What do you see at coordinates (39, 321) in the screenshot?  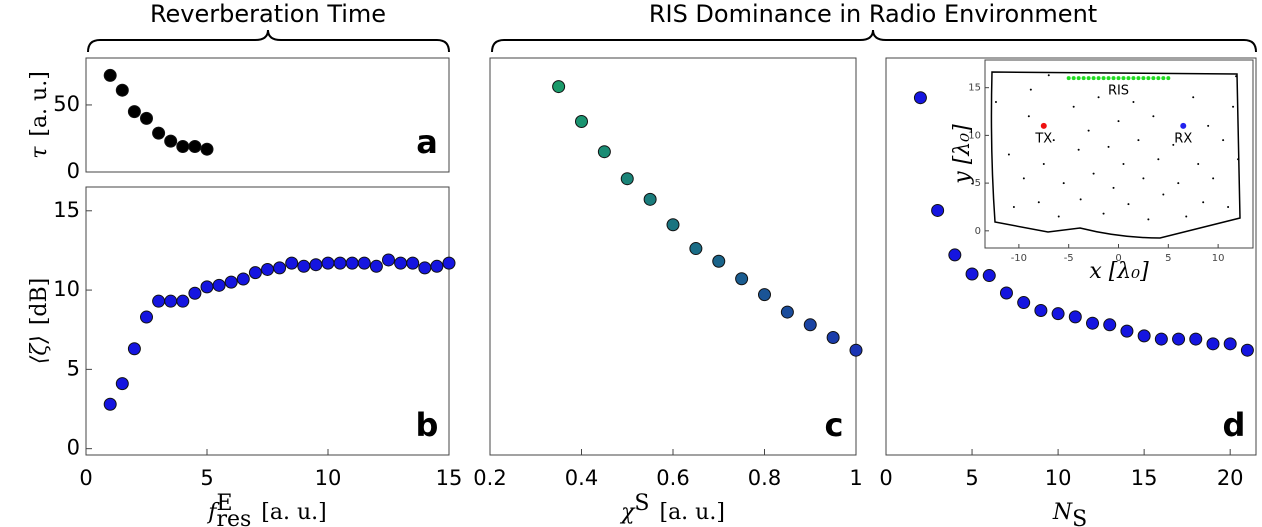 I see `axis-label: ⟨ζ⟩ [dB]` at bounding box center [39, 321].